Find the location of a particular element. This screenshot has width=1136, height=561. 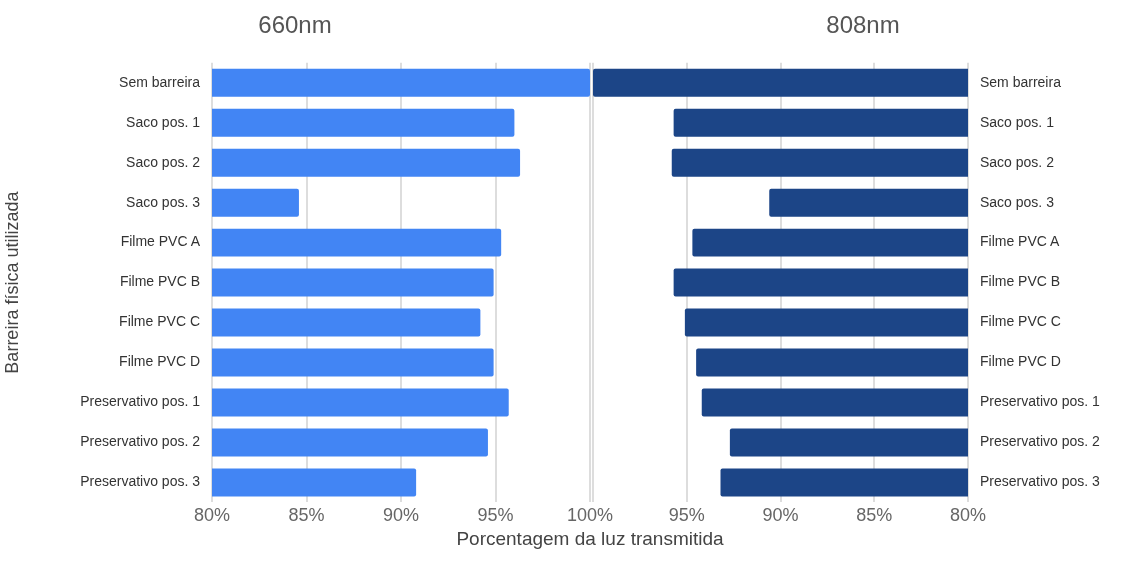

chart-title: 808nm is located at coordinates (863, 25).